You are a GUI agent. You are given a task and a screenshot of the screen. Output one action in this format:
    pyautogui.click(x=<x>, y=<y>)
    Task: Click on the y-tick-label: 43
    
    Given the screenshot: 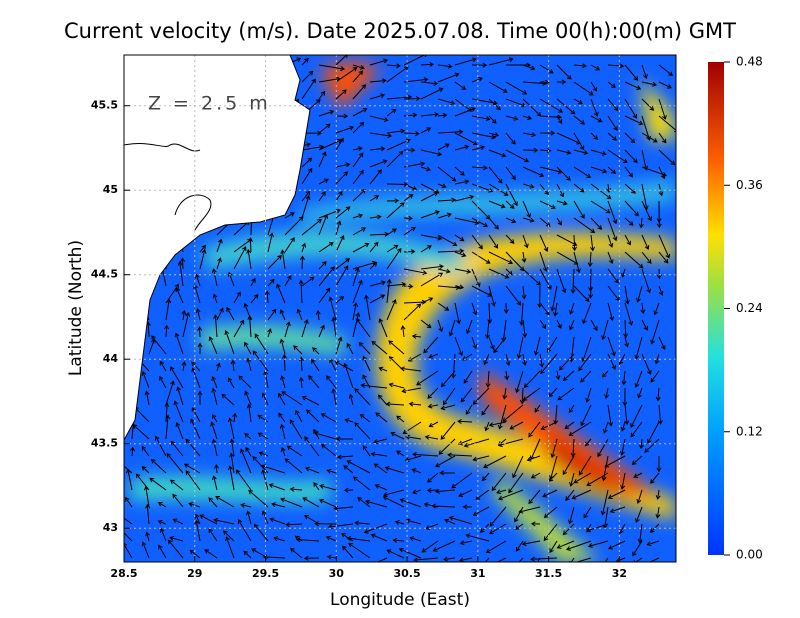 What is the action you would take?
    pyautogui.click(x=110, y=527)
    